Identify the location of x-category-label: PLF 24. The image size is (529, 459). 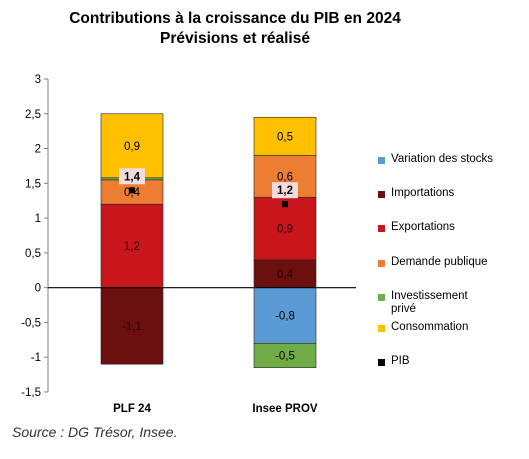
(132, 409).